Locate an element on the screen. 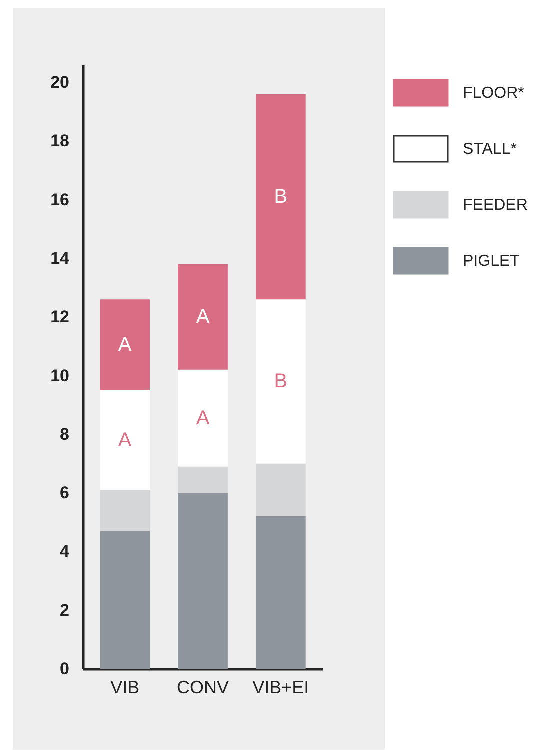 The image size is (551, 751). y-tick-label: 18 is located at coordinates (60, 141).